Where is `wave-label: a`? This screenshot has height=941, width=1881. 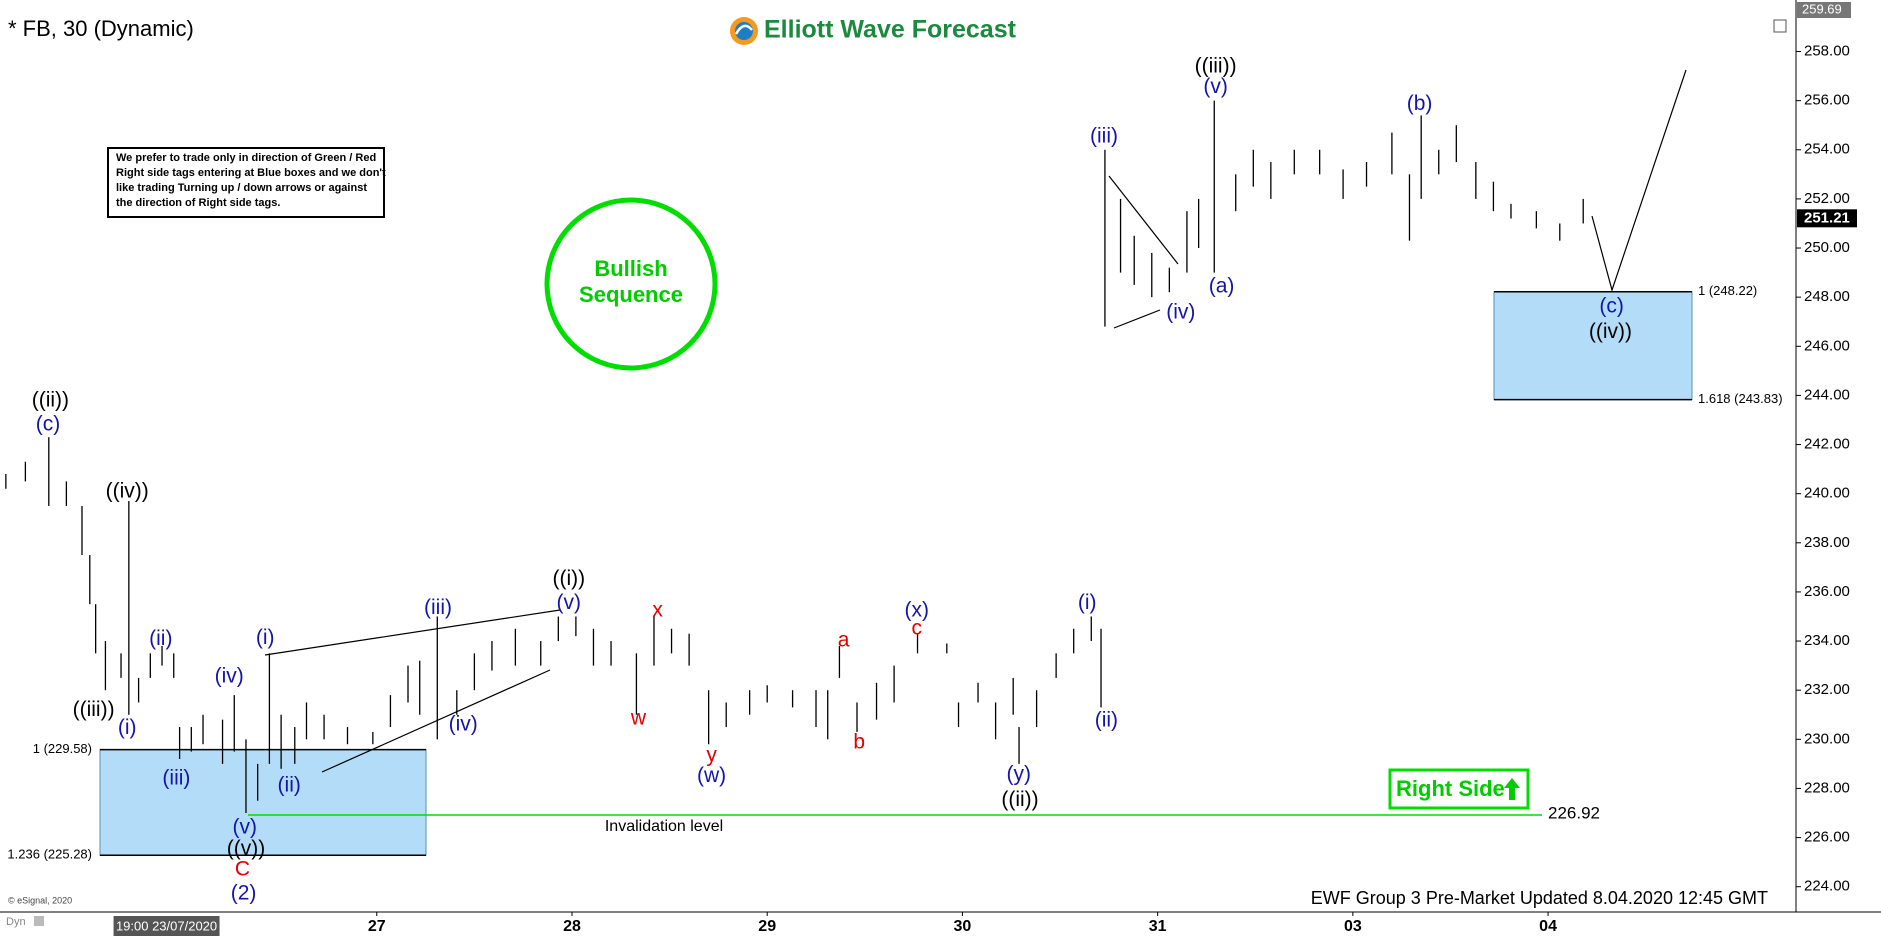 wave-label: a is located at coordinates (844, 639).